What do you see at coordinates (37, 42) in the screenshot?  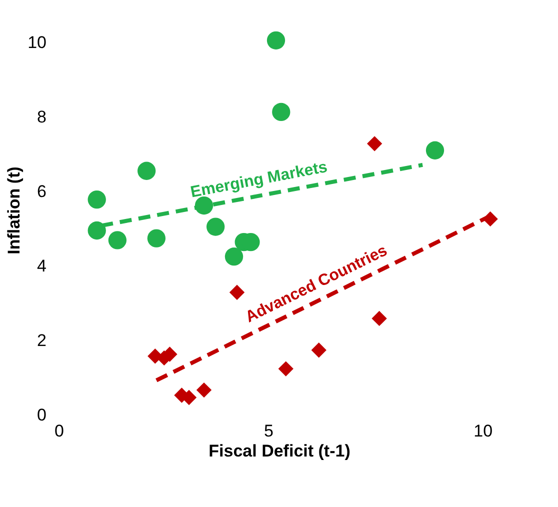 I see `y-tick-label: 10` at bounding box center [37, 42].